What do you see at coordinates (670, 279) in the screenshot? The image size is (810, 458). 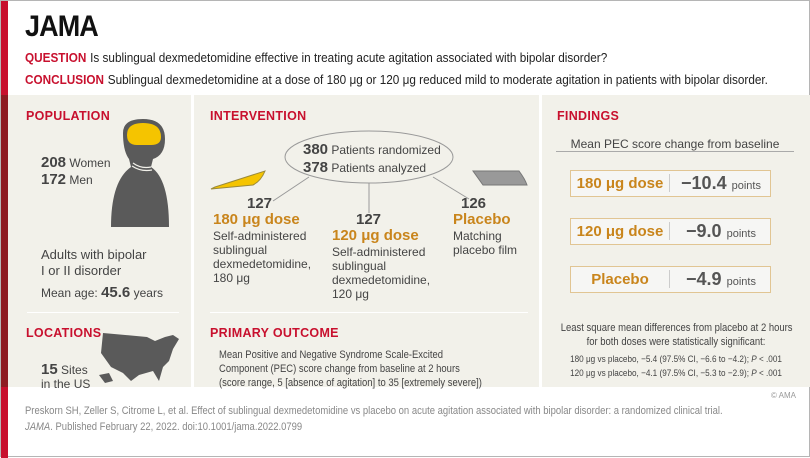 I see `result-placebo: Placebo −4.9 points` at bounding box center [670, 279].